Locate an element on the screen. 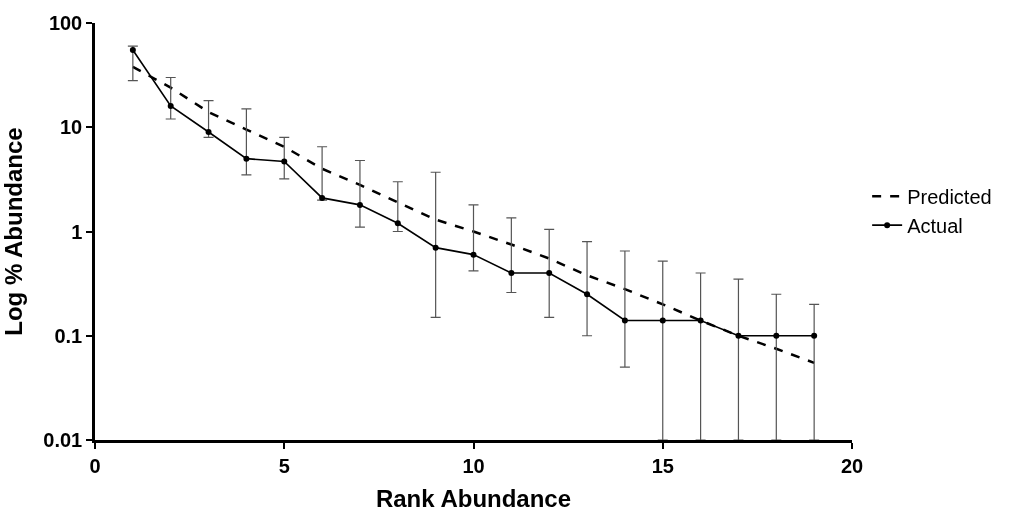  legend-label: Actual is located at coordinates (935, 225).